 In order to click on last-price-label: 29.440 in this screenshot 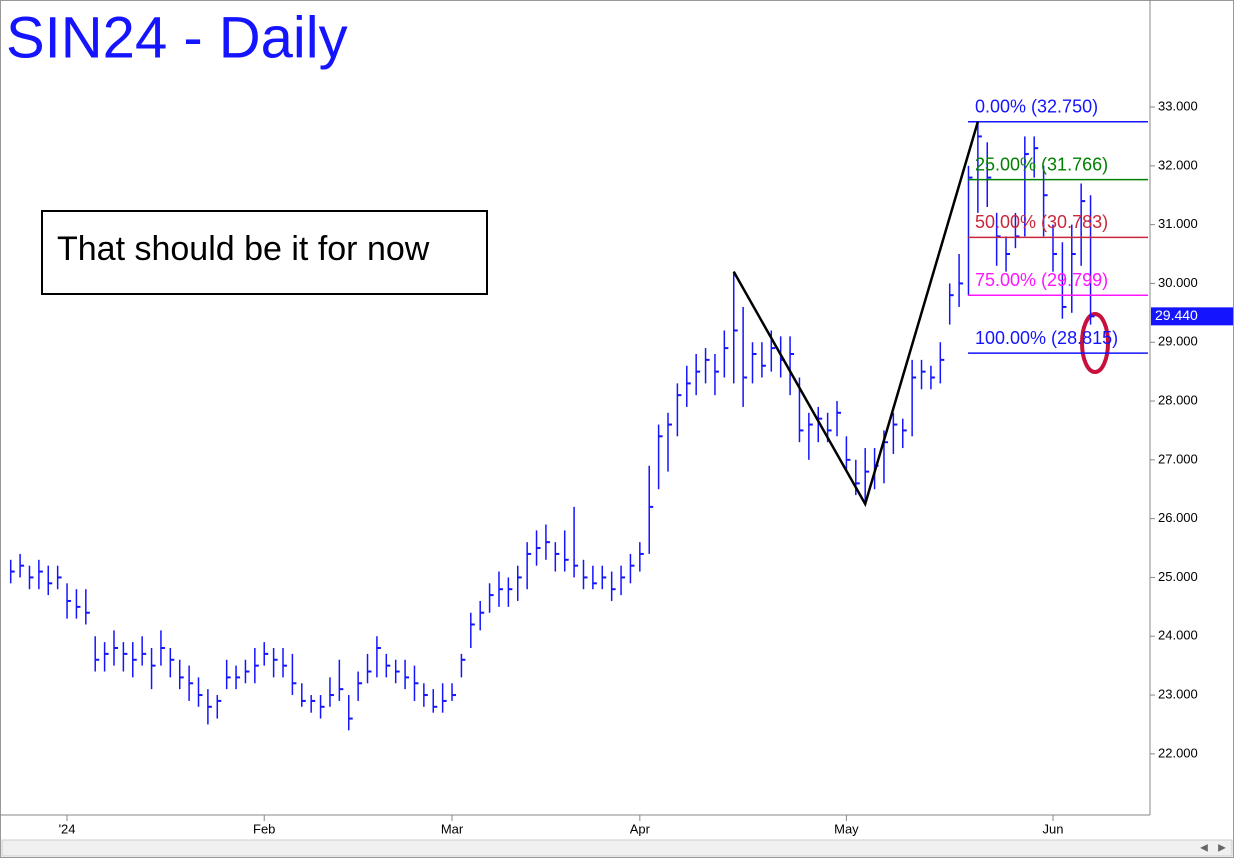, I will do `click(1176, 315)`.